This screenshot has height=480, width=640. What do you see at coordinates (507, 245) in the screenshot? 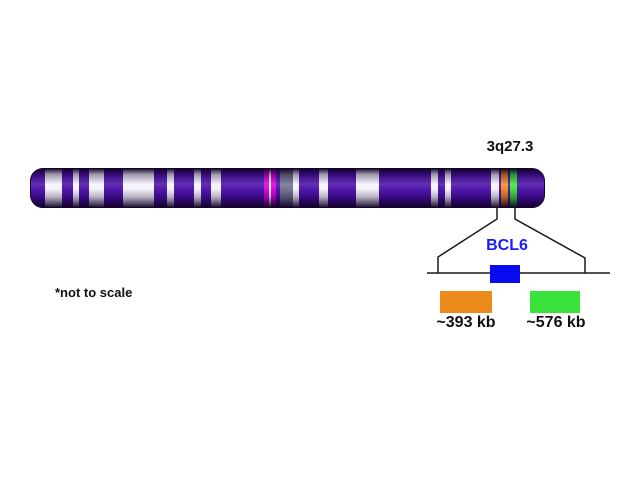
I see `gene-label-bcl6: BCL6` at bounding box center [507, 245].